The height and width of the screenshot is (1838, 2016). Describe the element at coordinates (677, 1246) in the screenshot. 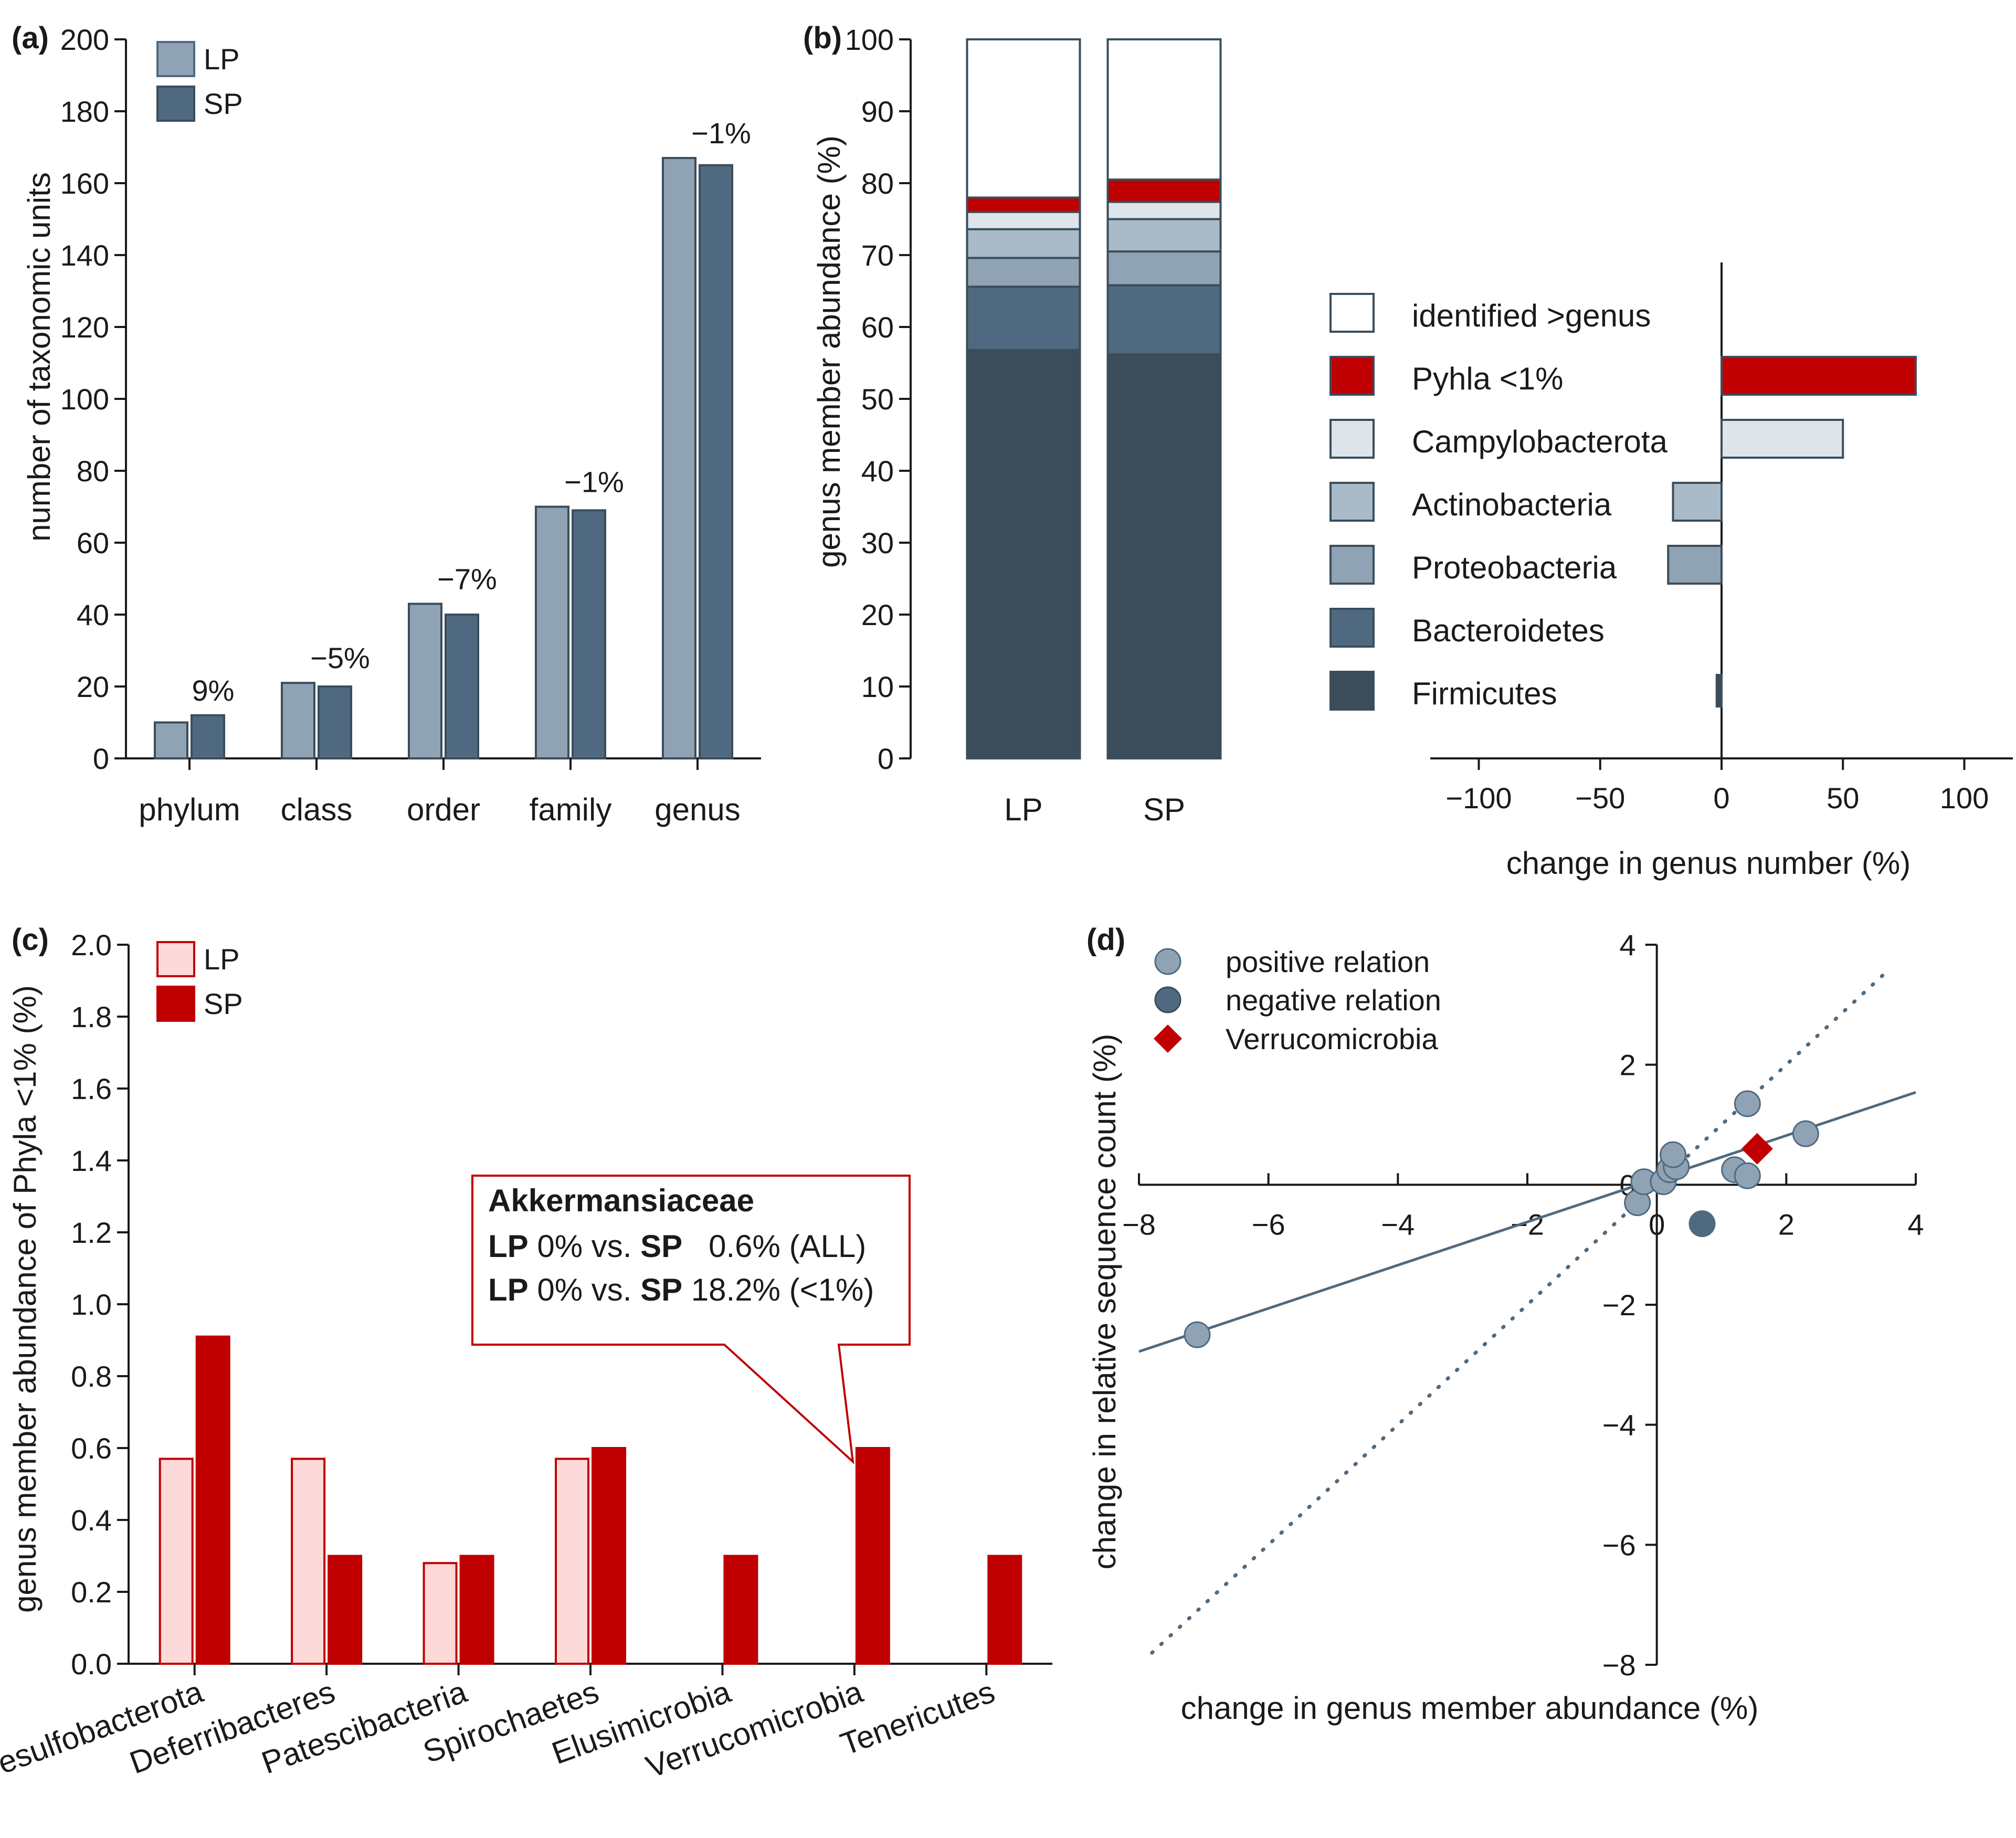

I see `callout-line-1: LP 0% vs. SP 0.6% (ALL)` at that location.